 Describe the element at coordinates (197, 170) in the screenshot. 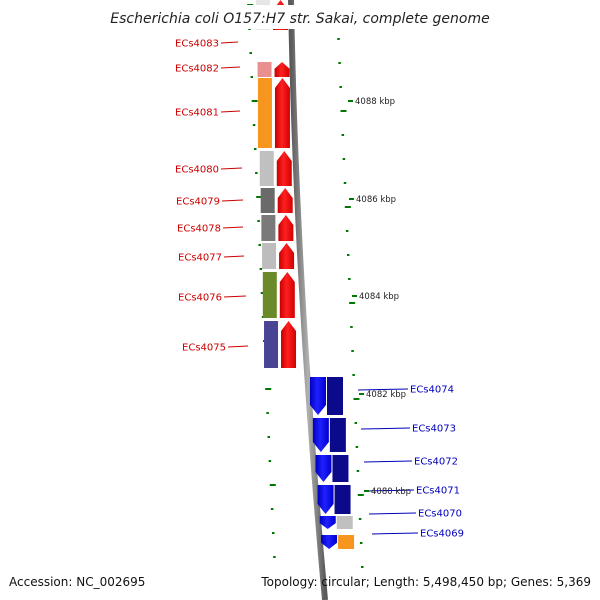

I see `gene-label-ecs4080: ECs4080` at that location.